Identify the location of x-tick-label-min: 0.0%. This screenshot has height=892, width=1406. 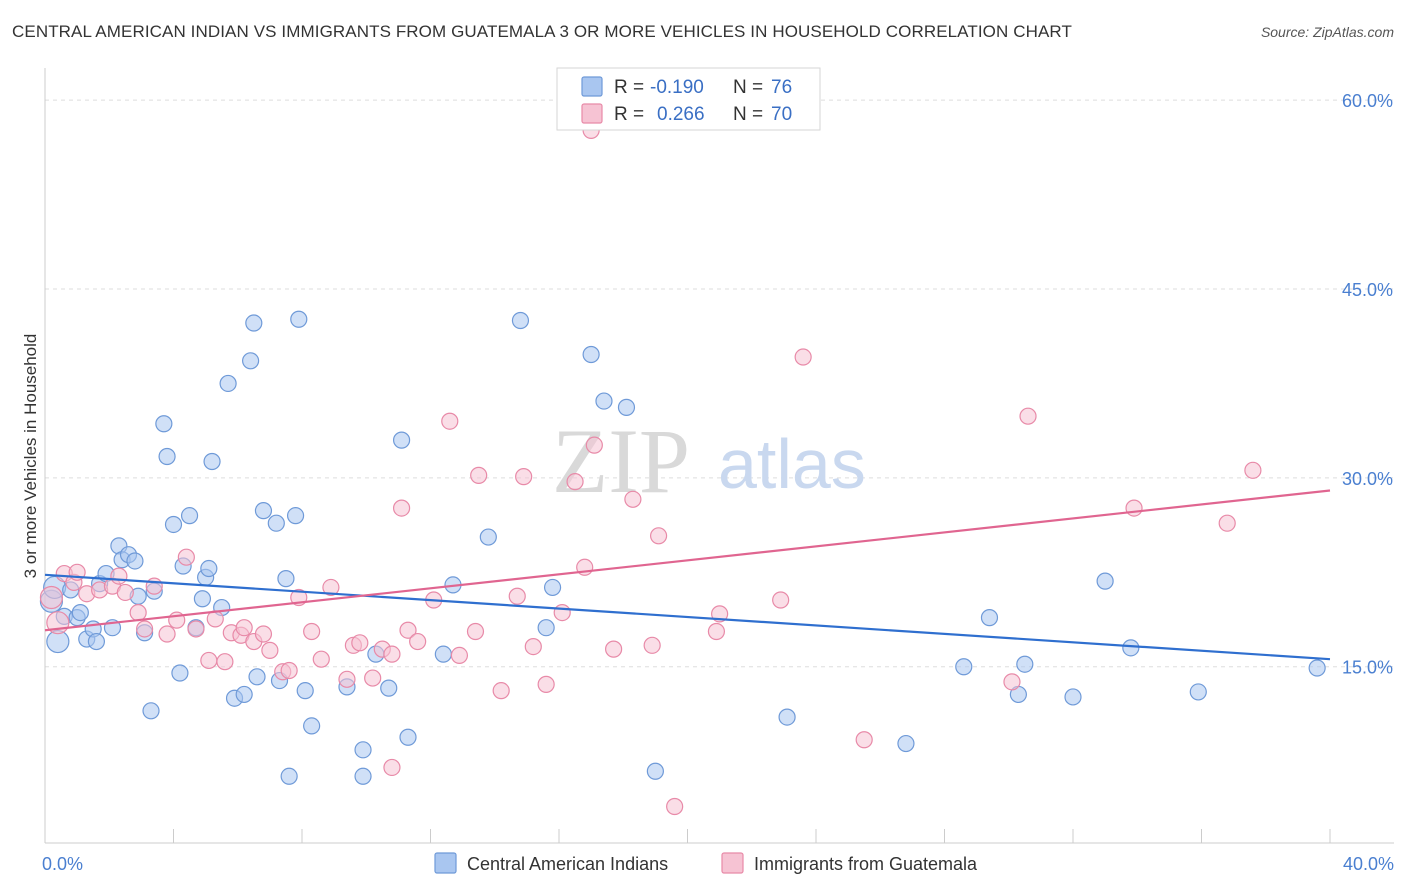
(62, 864).